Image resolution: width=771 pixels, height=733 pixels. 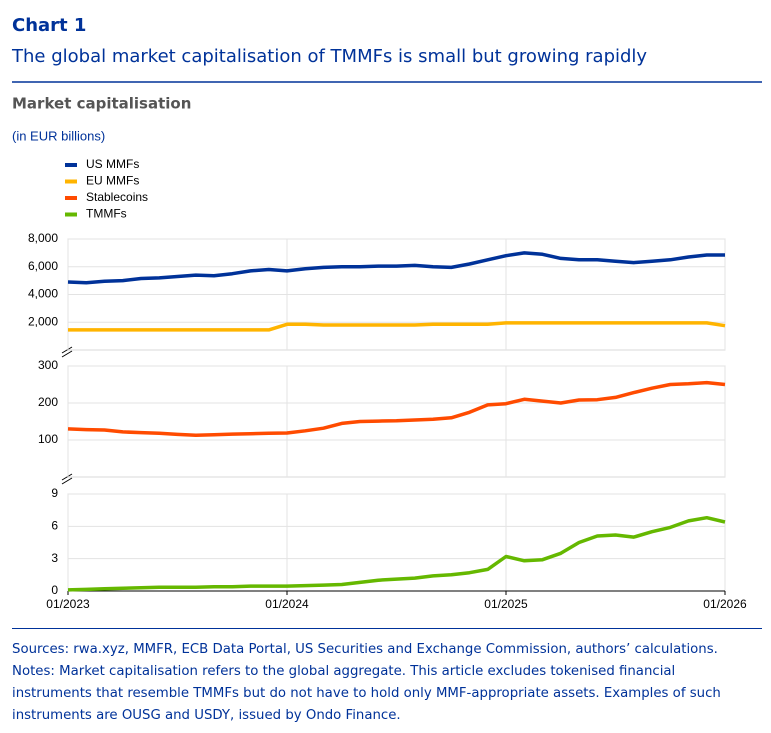 I want to click on y-tick-label: 6,000, so click(x=43, y=266).